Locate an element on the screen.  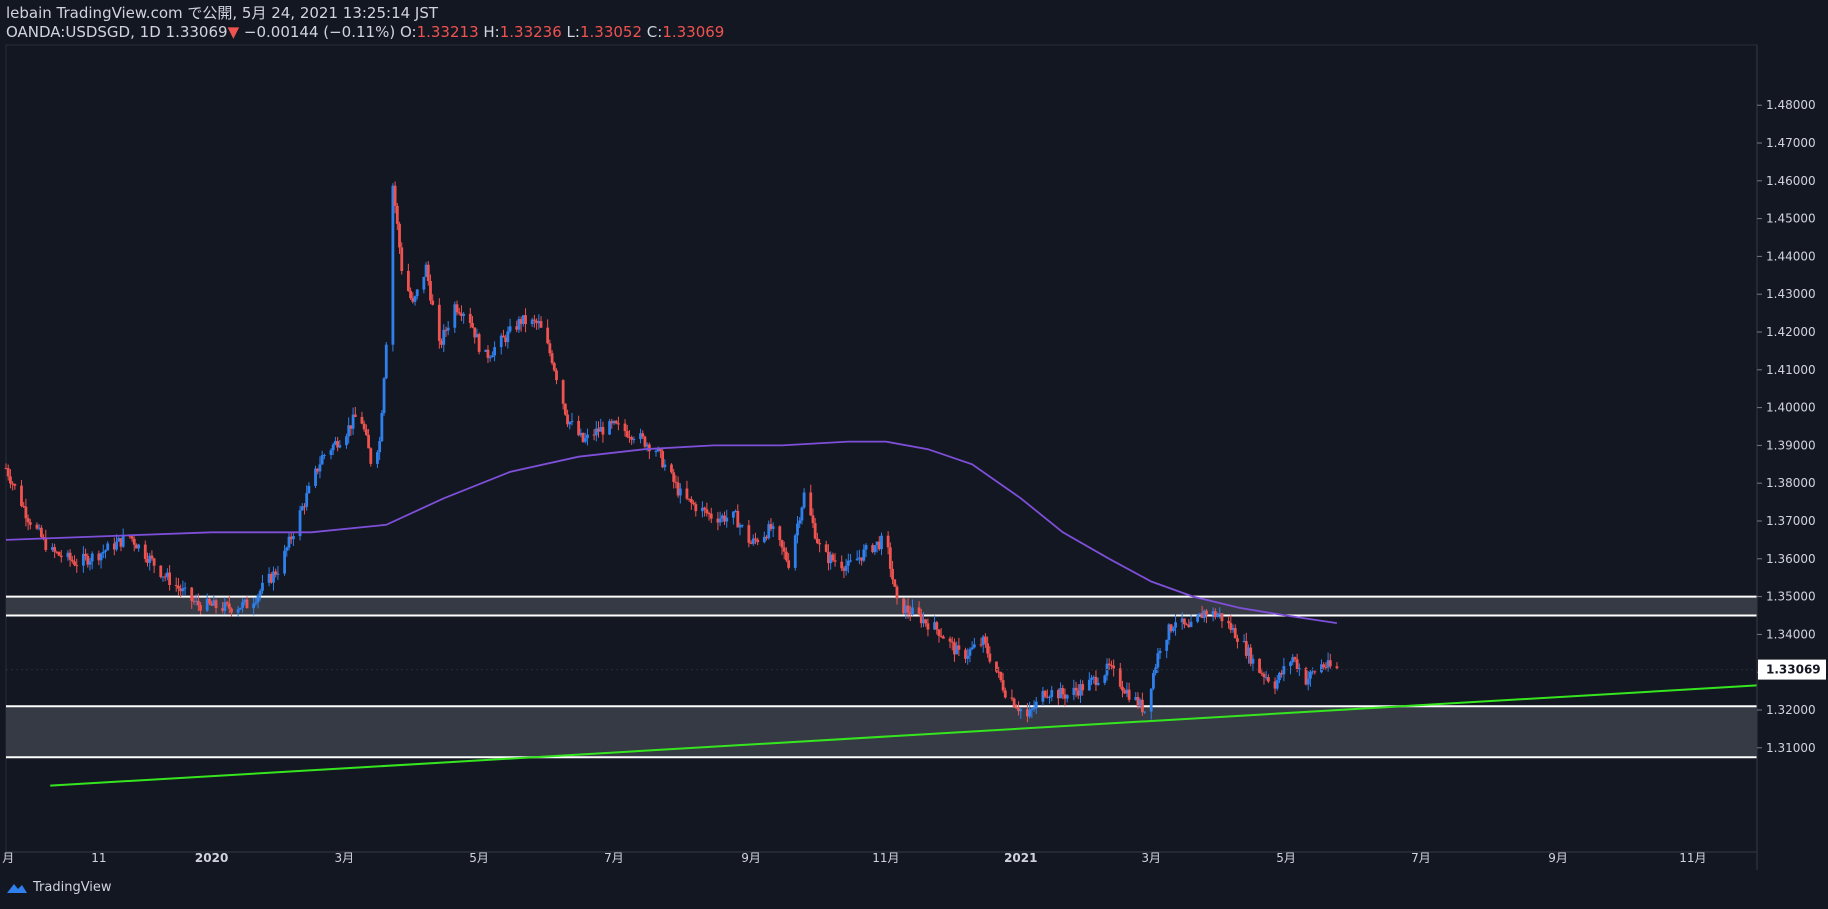
time-axis: 月 11 2020 3月 5月 7月 9月 11月 2021 3月 5月 7月 9月 11月 is located at coordinates (854, 858).